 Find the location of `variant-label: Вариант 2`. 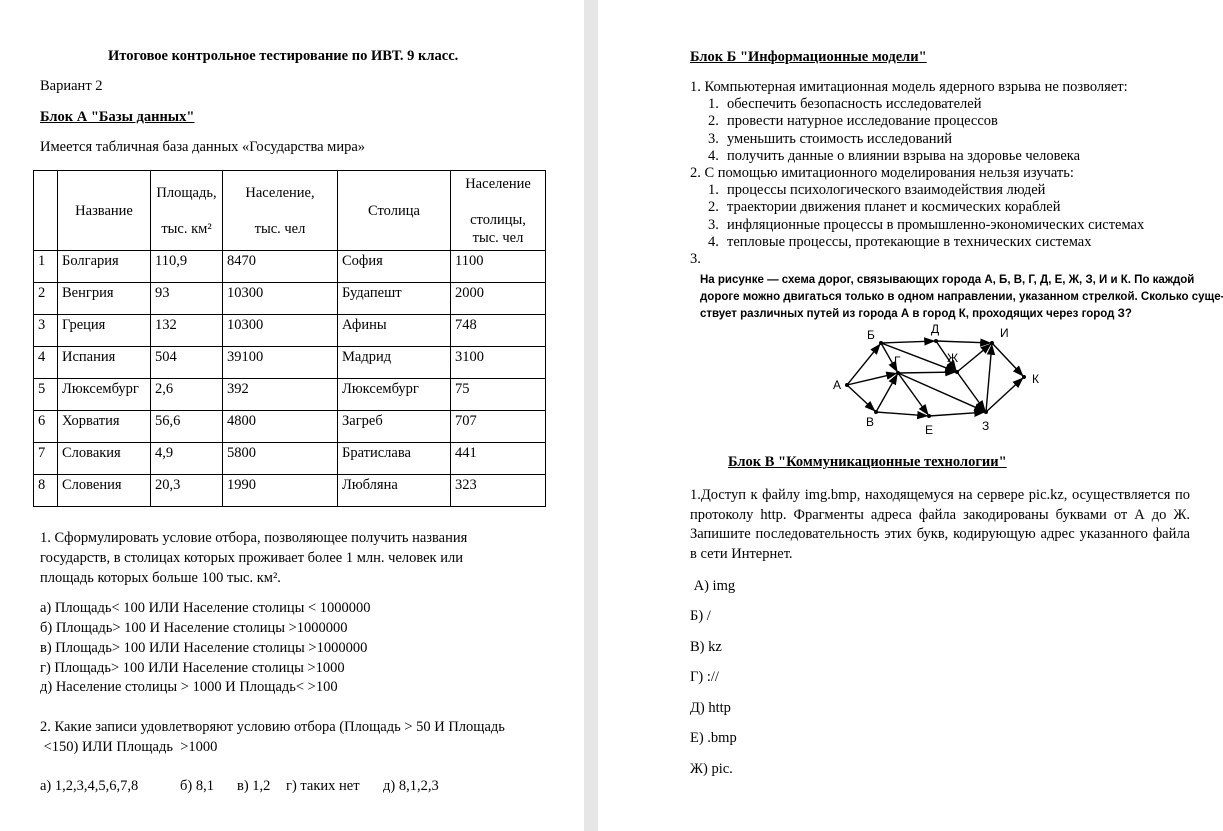

variant-label: Вариант 2 is located at coordinates (71, 86).